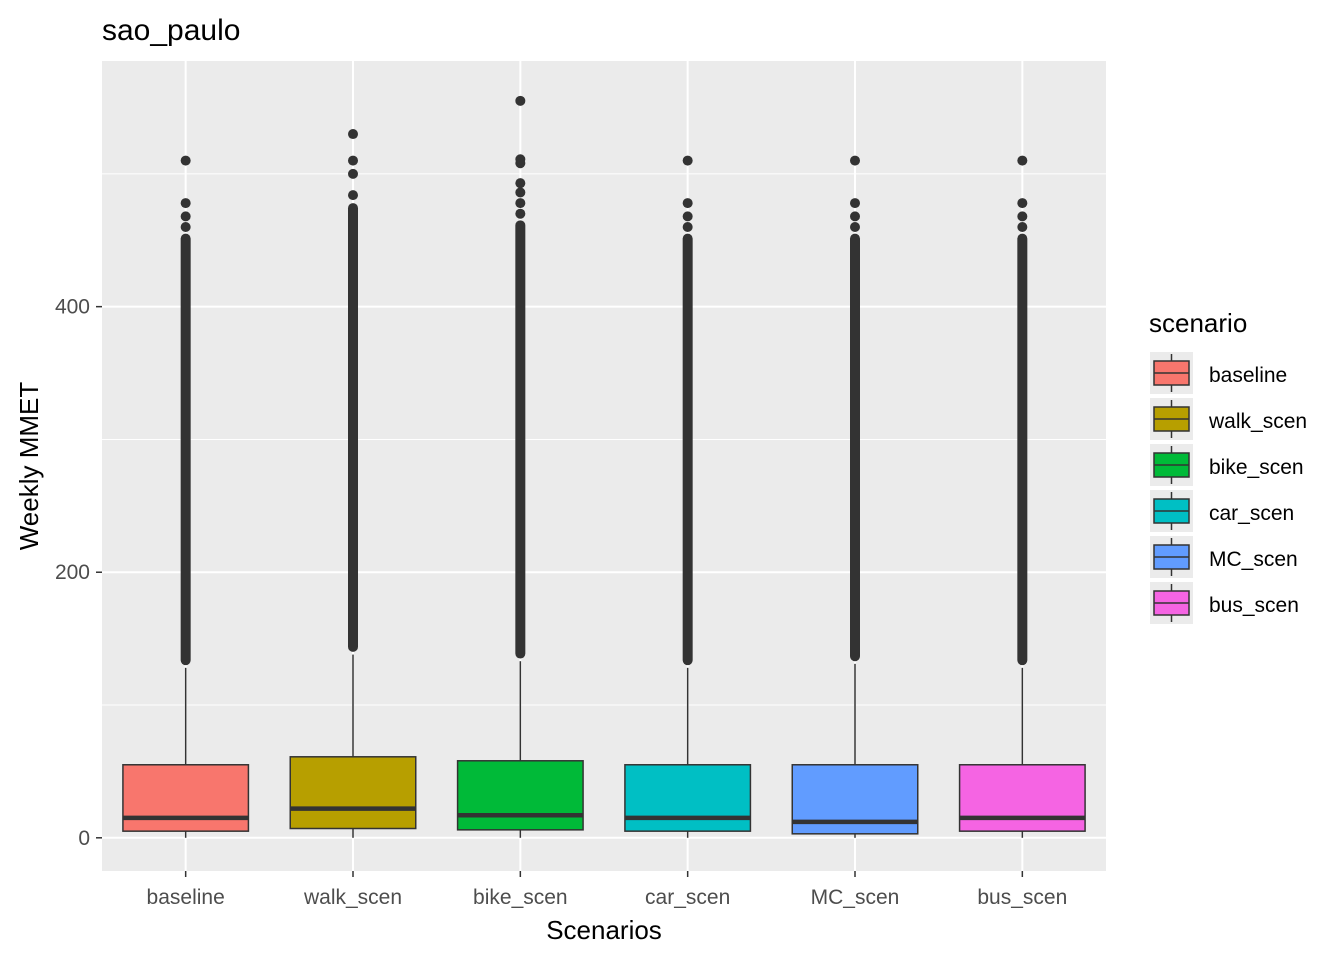 This screenshot has width=1344, height=960. What do you see at coordinates (84, 838) in the screenshot?
I see `y-tick-label: 0` at bounding box center [84, 838].